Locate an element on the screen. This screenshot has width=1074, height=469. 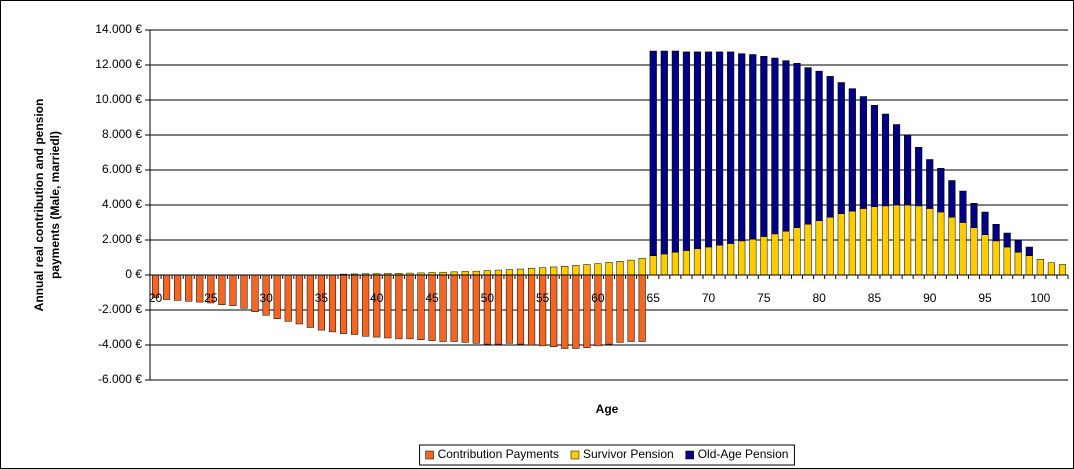
x-tick-label: 100 is located at coordinates (1040, 298).